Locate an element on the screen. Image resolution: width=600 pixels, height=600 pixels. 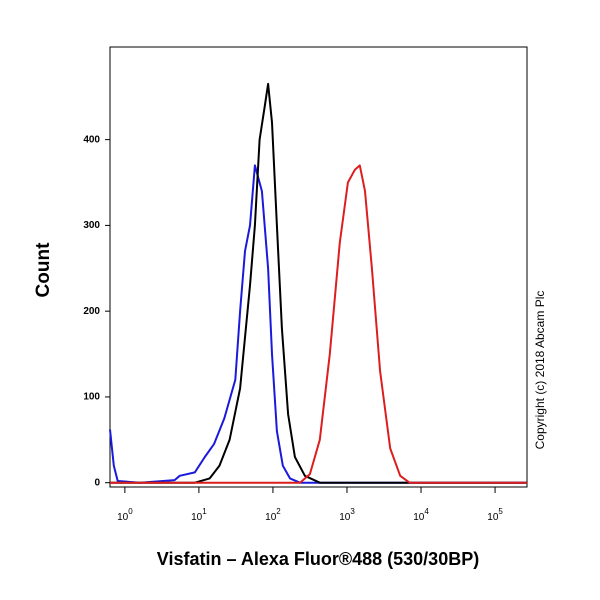
x-tick-label: 10¹ is located at coordinates (199, 515).